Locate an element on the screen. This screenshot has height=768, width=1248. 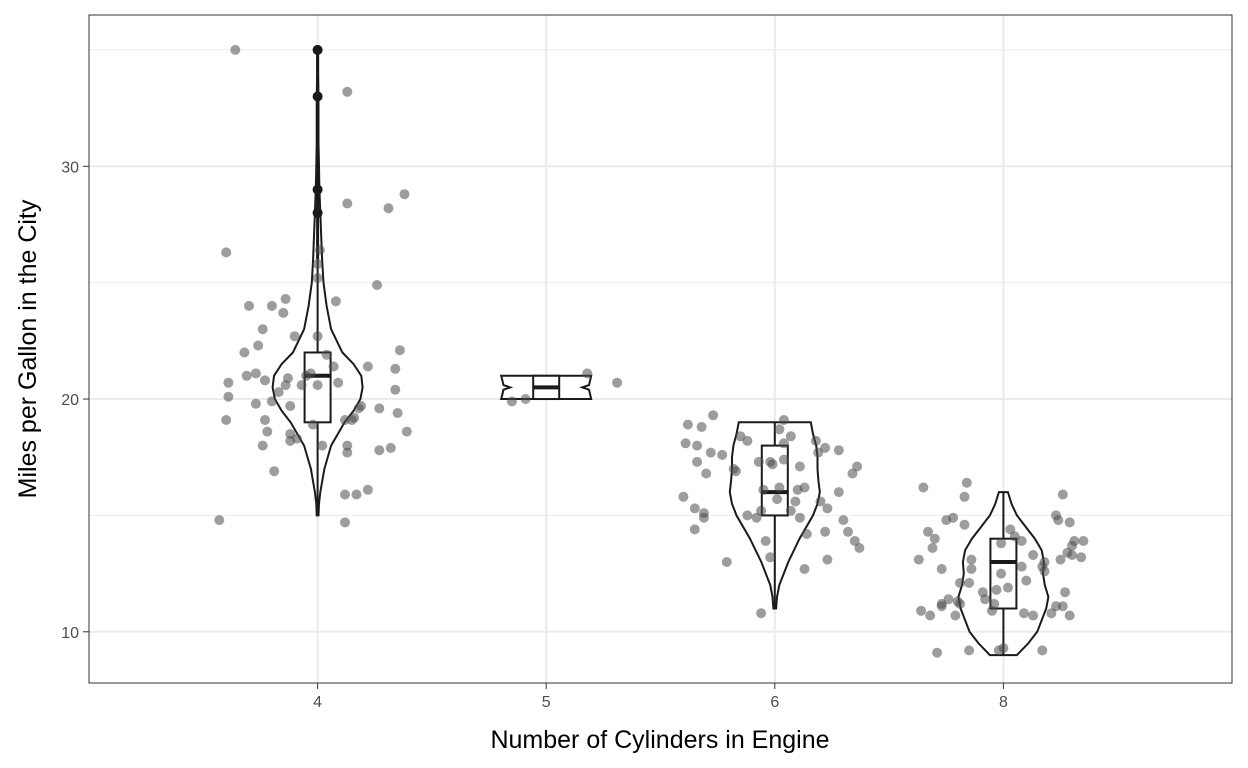
x-tick-label: 8 is located at coordinates (1003, 702).